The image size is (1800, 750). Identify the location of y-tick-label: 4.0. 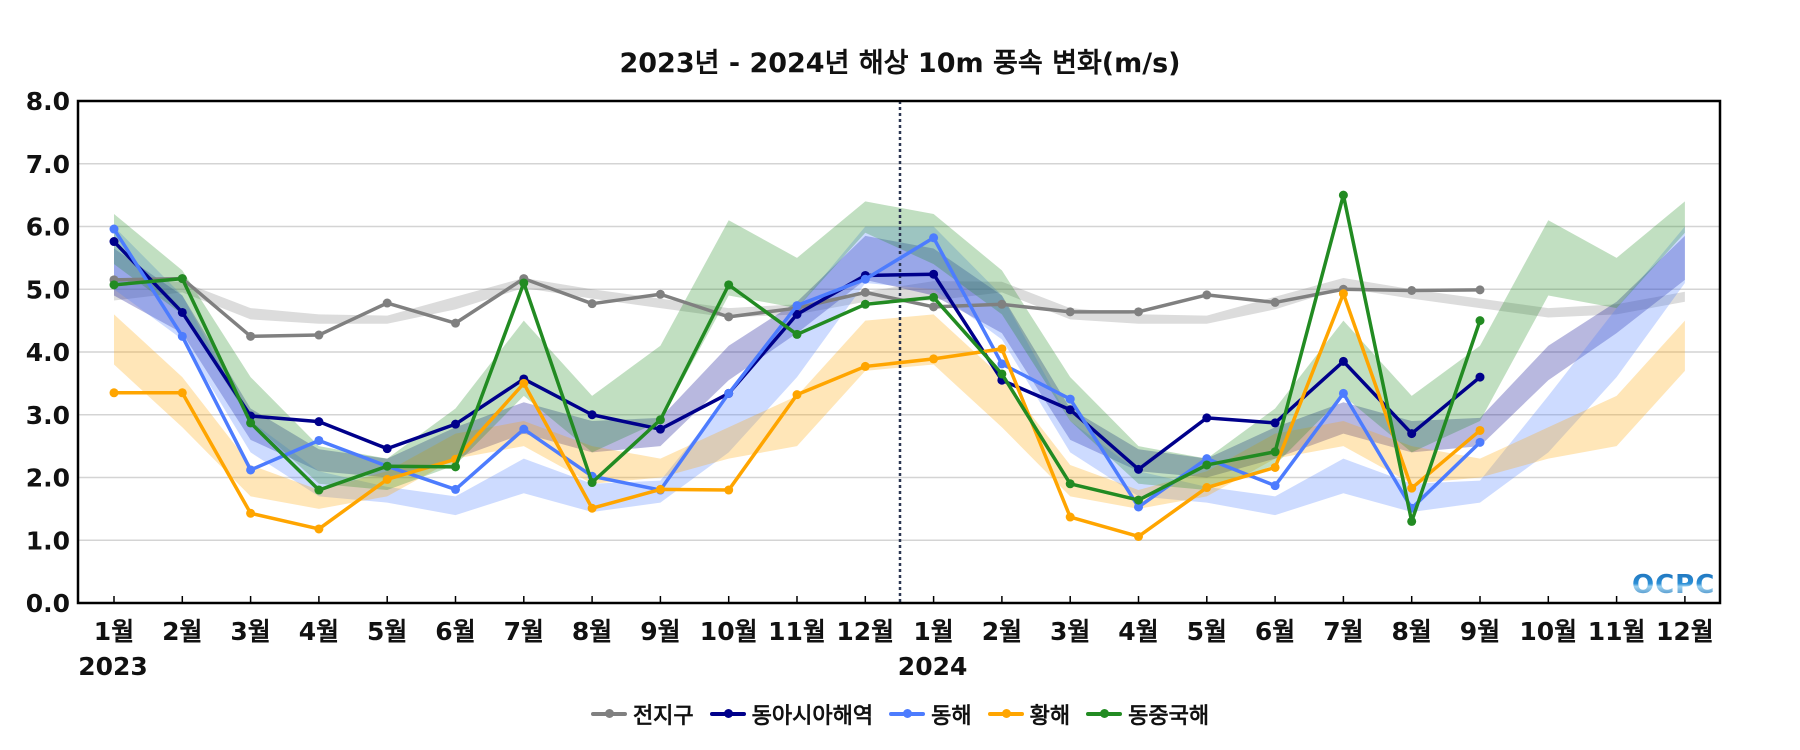
(48, 352).